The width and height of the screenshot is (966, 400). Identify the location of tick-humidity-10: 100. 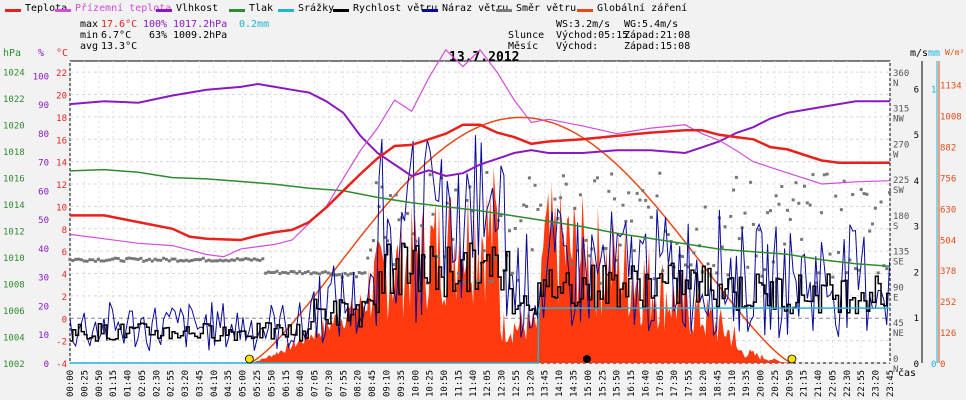
(41, 77).